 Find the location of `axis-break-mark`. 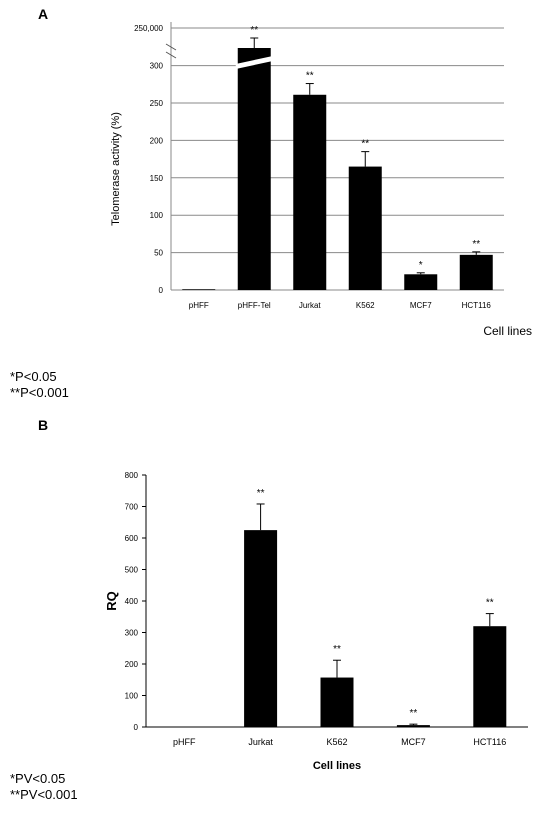

axis-break-mark is located at coordinates (171, 51).